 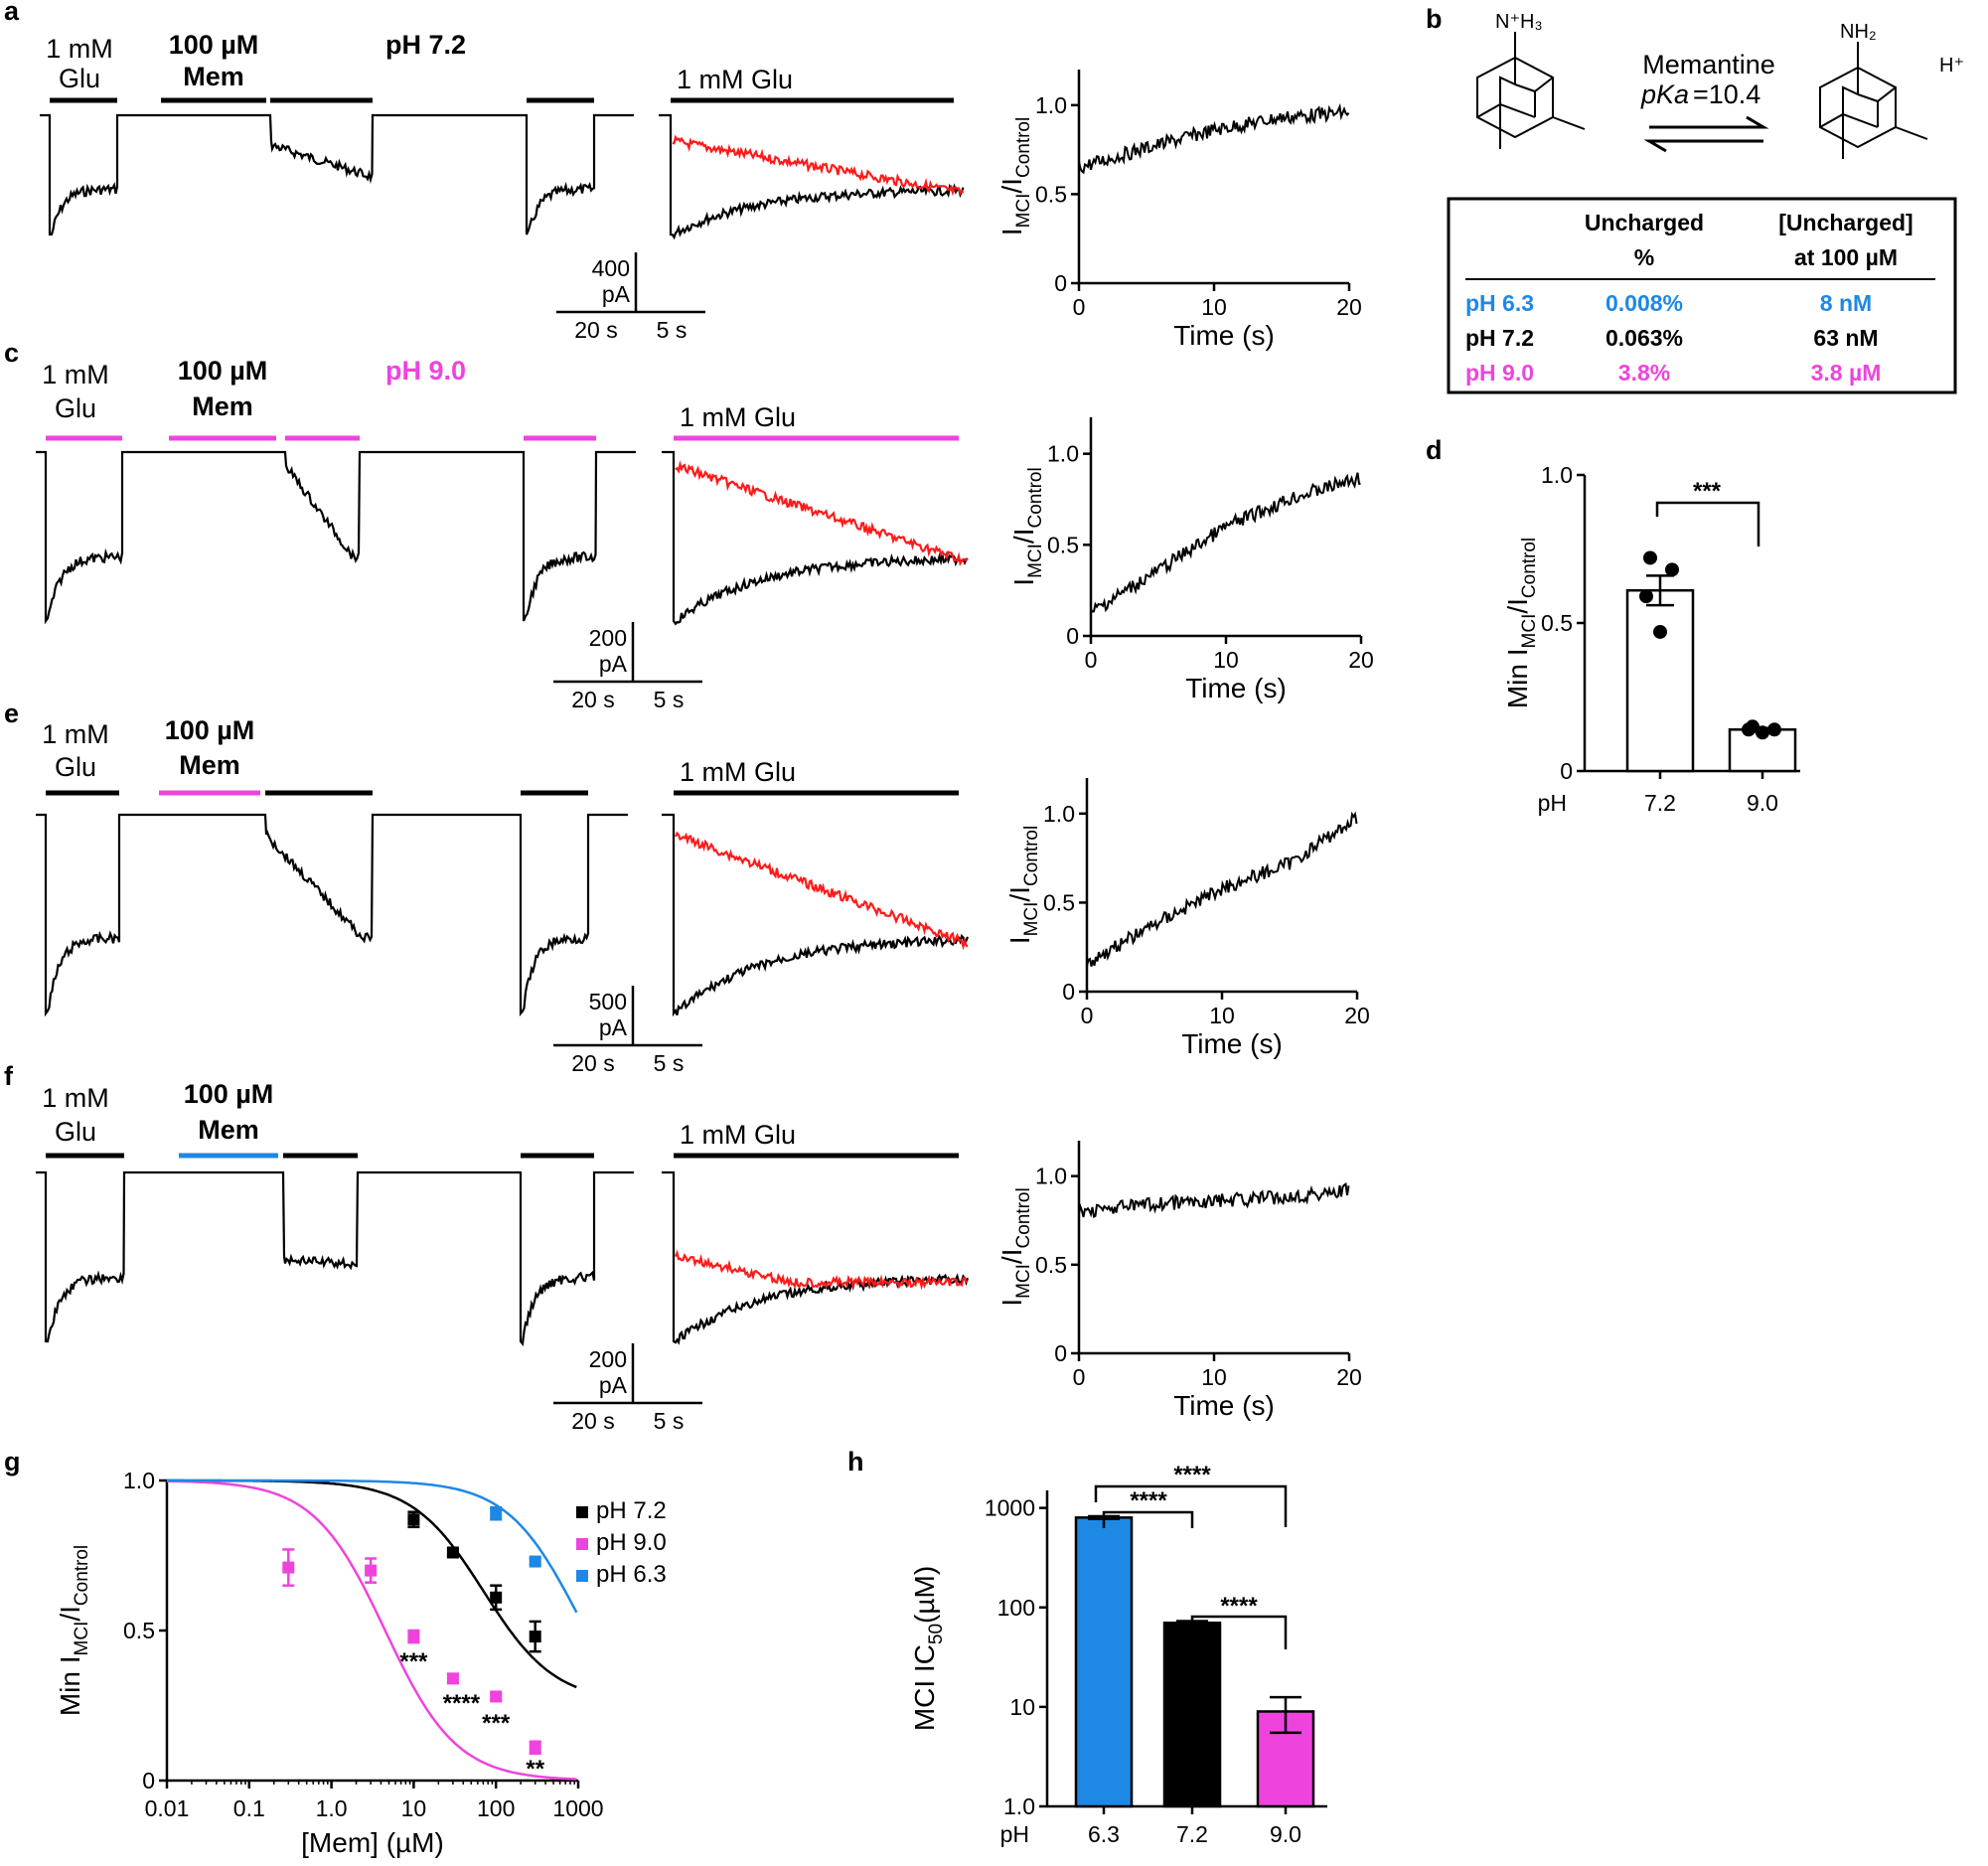 What do you see at coordinates (1519, 22) in the screenshot?
I see `protonated-amine-group: N⁺H₃` at bounding box center [1519, 22].